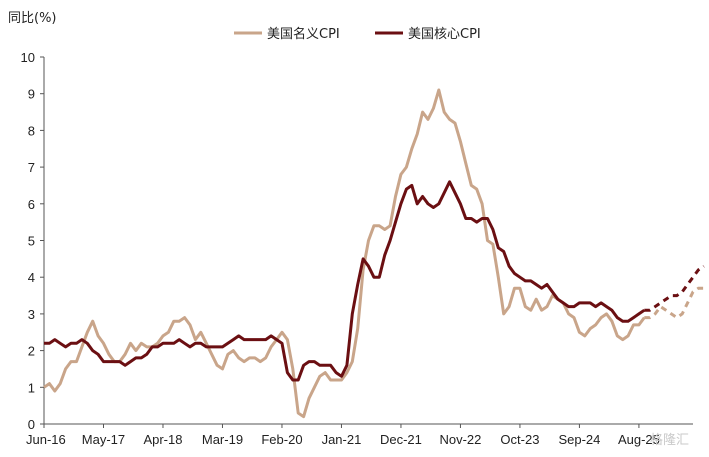  What do you see at coordinates (281, 439) in the screenshot?
I see `x-tick-label: Feb-20` at bounding box center [281, 439].